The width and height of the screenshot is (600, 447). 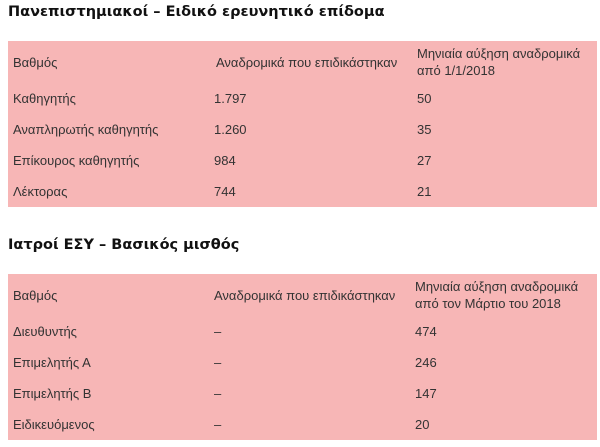 I want to click on table-row: Διευθυντής – 474, so click(x=302, y=331).